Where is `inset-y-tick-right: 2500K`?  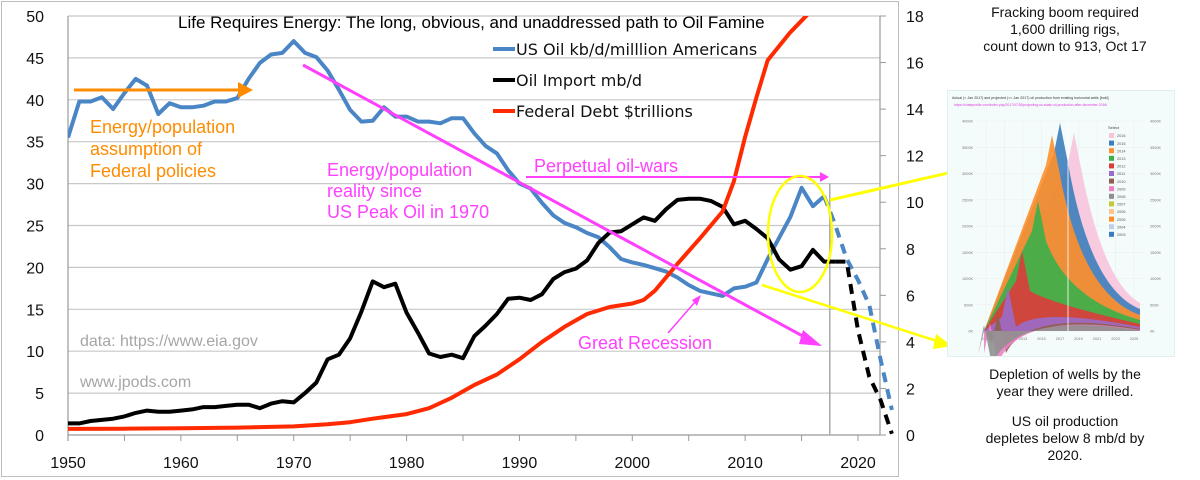
inset-y-tick-right: 2500K is located at coordinates (1155, 200).